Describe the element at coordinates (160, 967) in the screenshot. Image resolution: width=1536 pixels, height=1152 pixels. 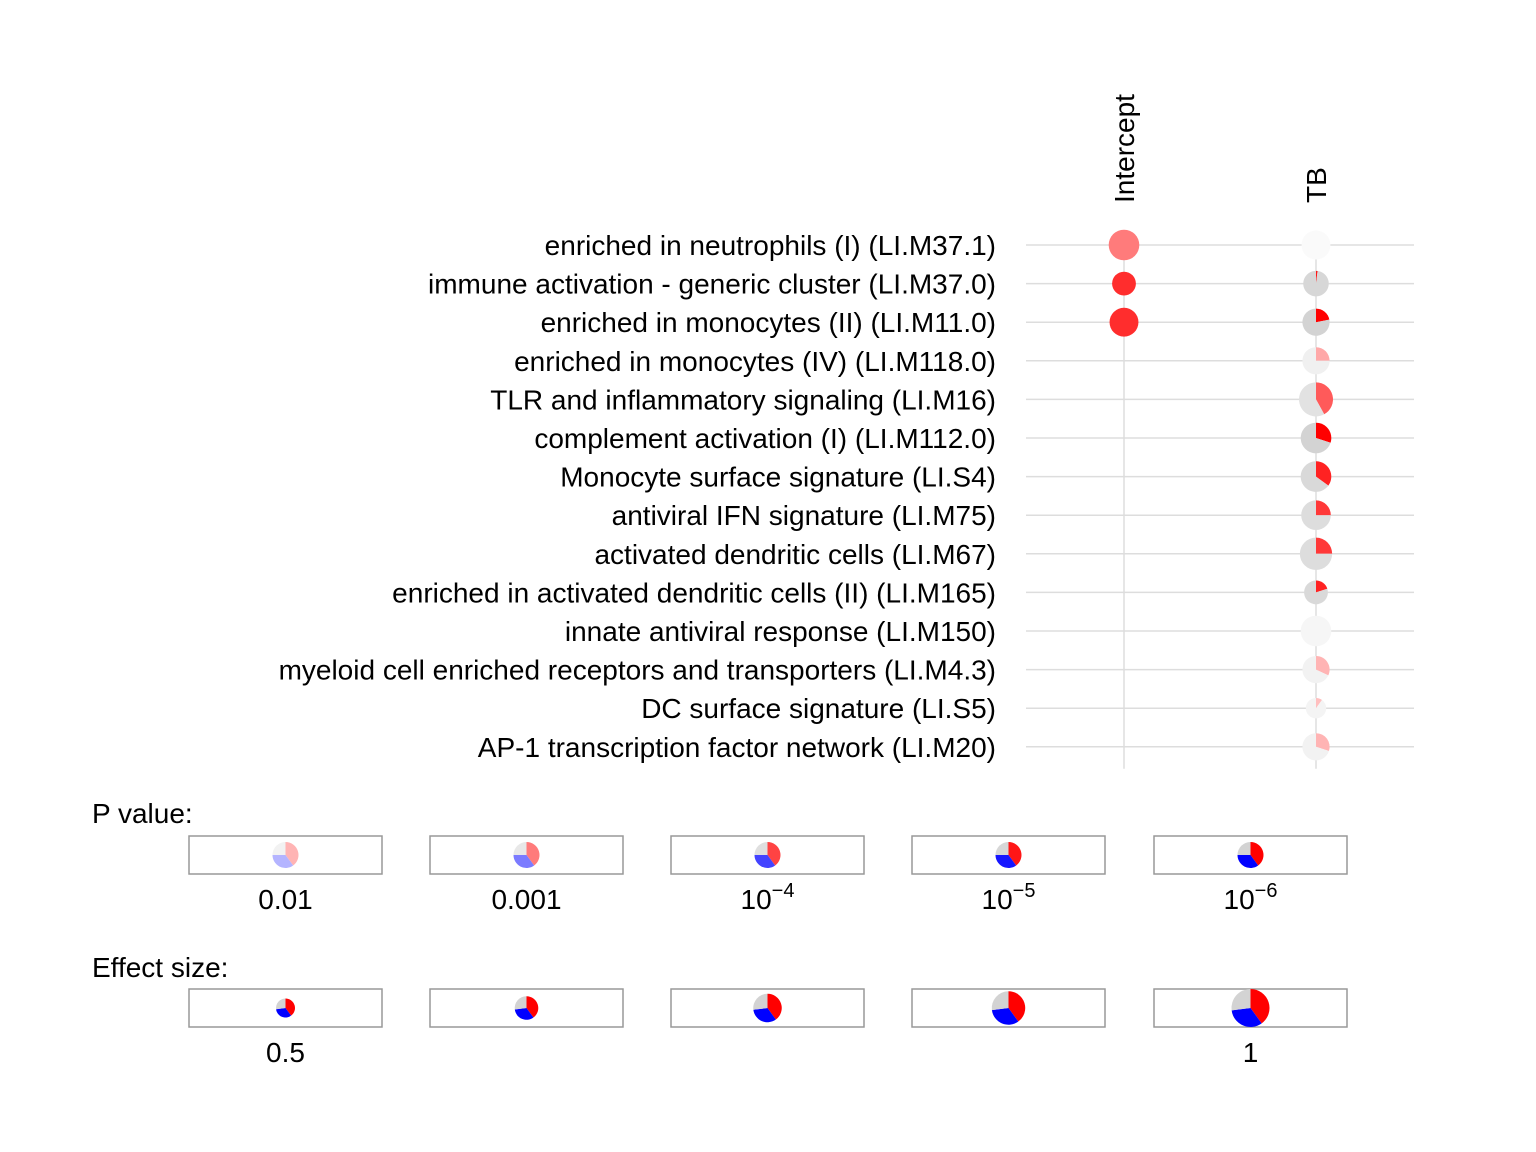
I see `legend-title: Effect size:` at that location.